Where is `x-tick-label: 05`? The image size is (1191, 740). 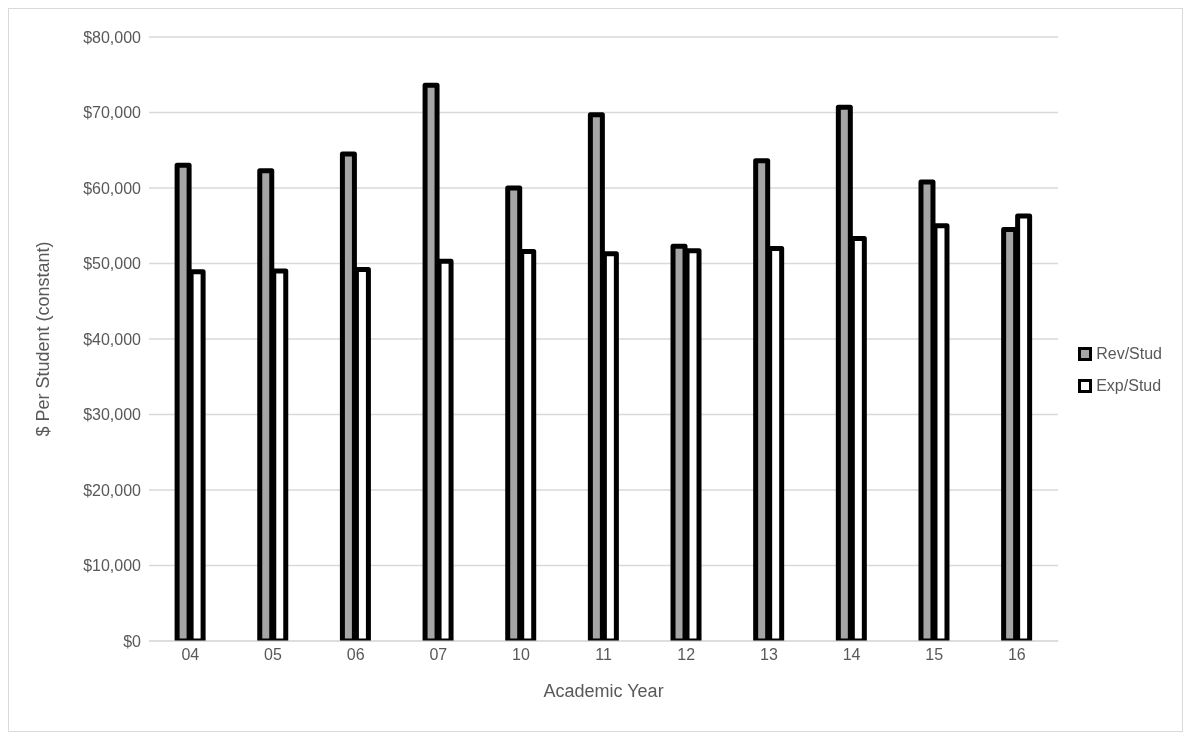
x-tick-label: 05 is located at coordinates (273, 655).